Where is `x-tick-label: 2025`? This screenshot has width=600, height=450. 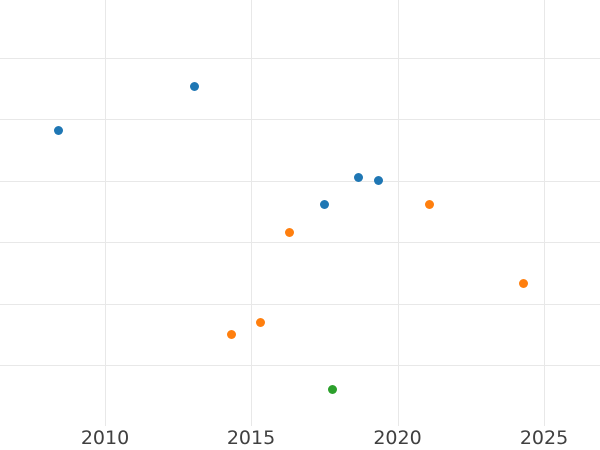 x-tick-label: 2025 is located at coordinates (544, 438).